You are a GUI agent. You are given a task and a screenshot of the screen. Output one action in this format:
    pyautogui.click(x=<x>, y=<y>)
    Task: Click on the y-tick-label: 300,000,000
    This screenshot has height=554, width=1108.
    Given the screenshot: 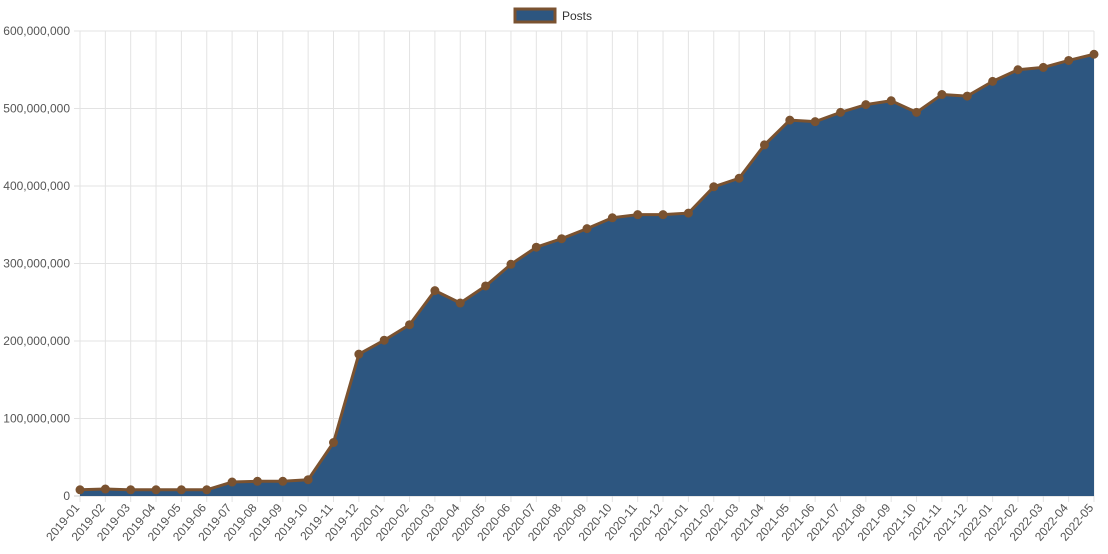 What is the action you would take?
    pyautogui.click(x=36, y=264)
    